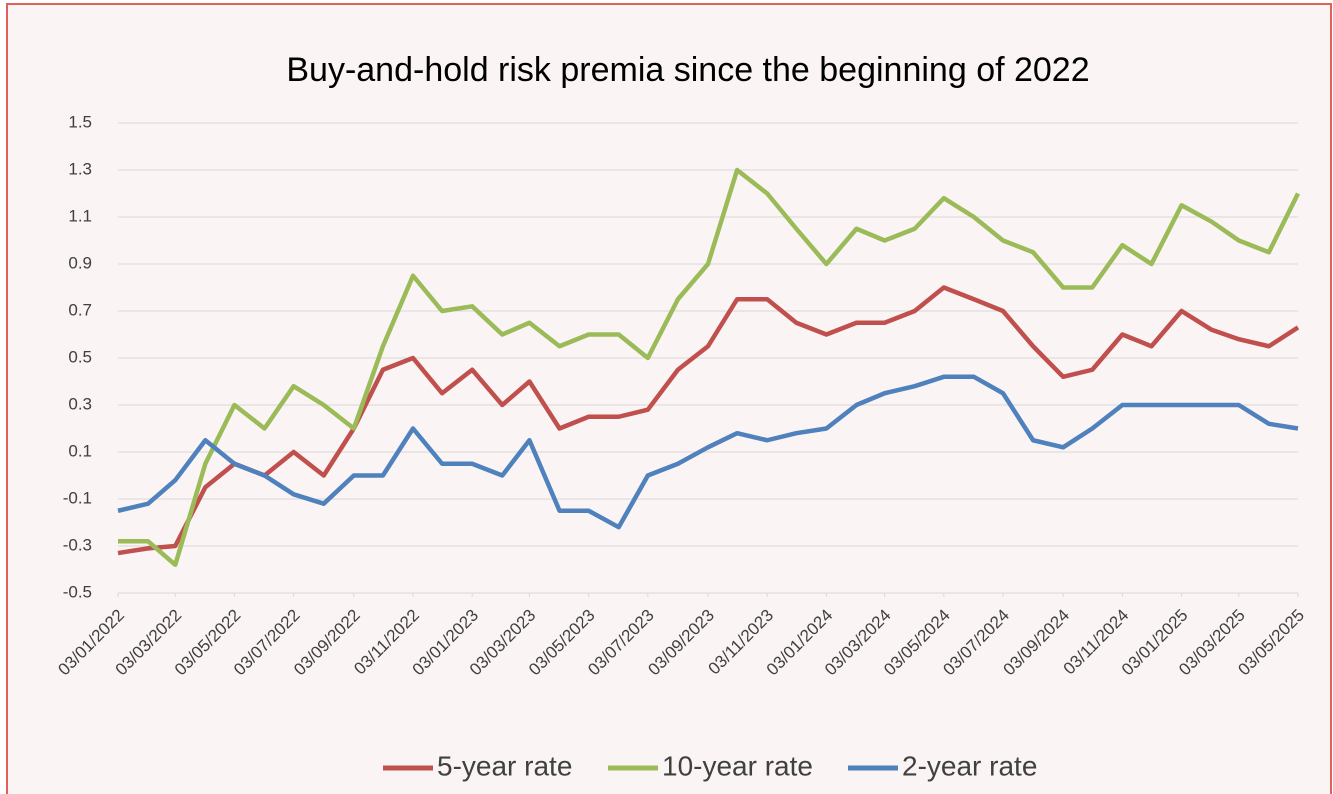  Describe the element at coordinates (737, 765) in the screenshot. I see `legend-label: 10-year rate` at that location.